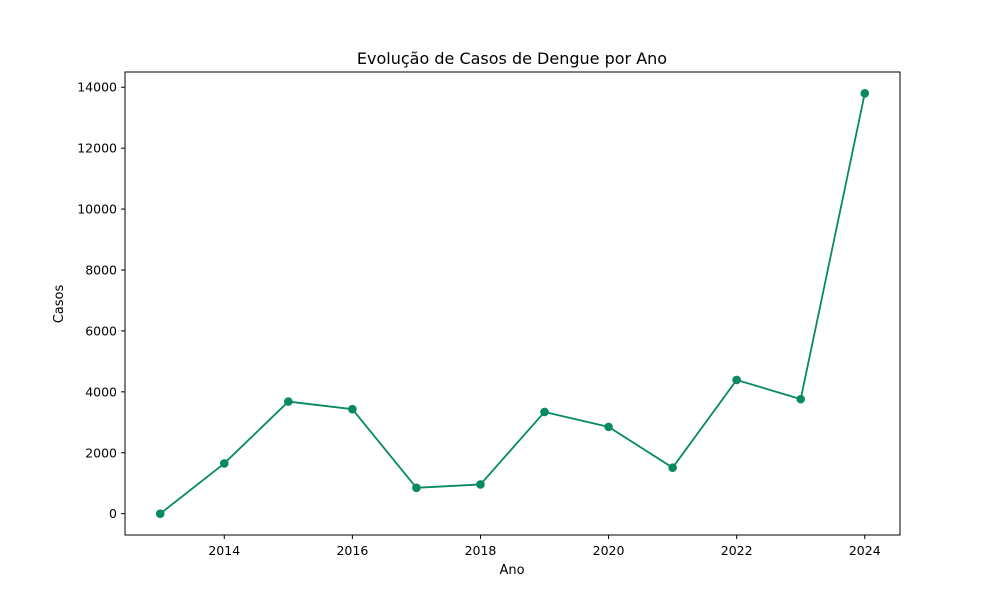  What do you see at coordinates (512, 58) in the screenshot?
I see `chart-title: Evolução de Casos de Dengue por Ano` at bounding box center [512, 58].